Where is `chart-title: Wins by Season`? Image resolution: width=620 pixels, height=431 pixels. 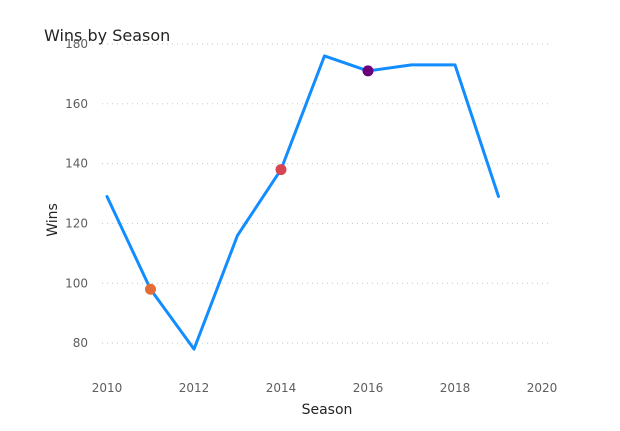 chart-title: Wins by Season is located at coordinates (107, 35).